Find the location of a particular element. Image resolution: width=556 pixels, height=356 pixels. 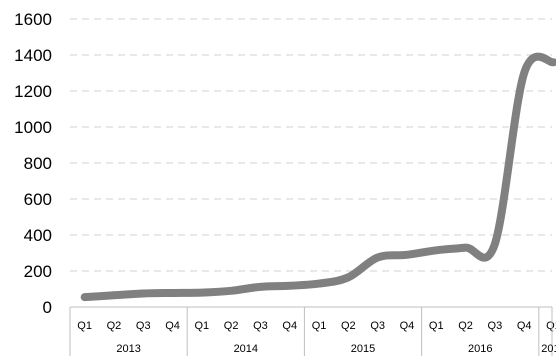

x-tick-label-year-2013: 2013 is located at coordinates (128, 349).